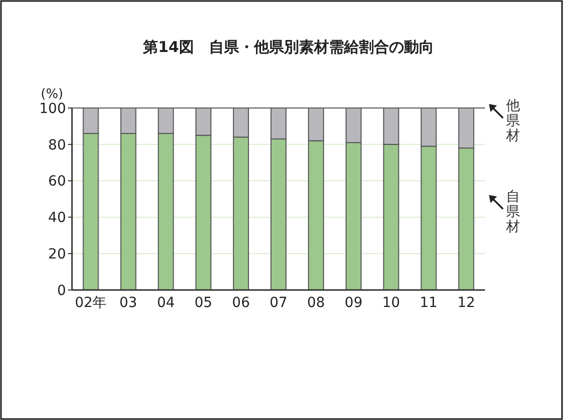 This screenshot has width=563, height=420. What do you see at coordinates (316, 303) in the screenshot?
I see `x-tick-label: 08` at bounding box center [316, 303].